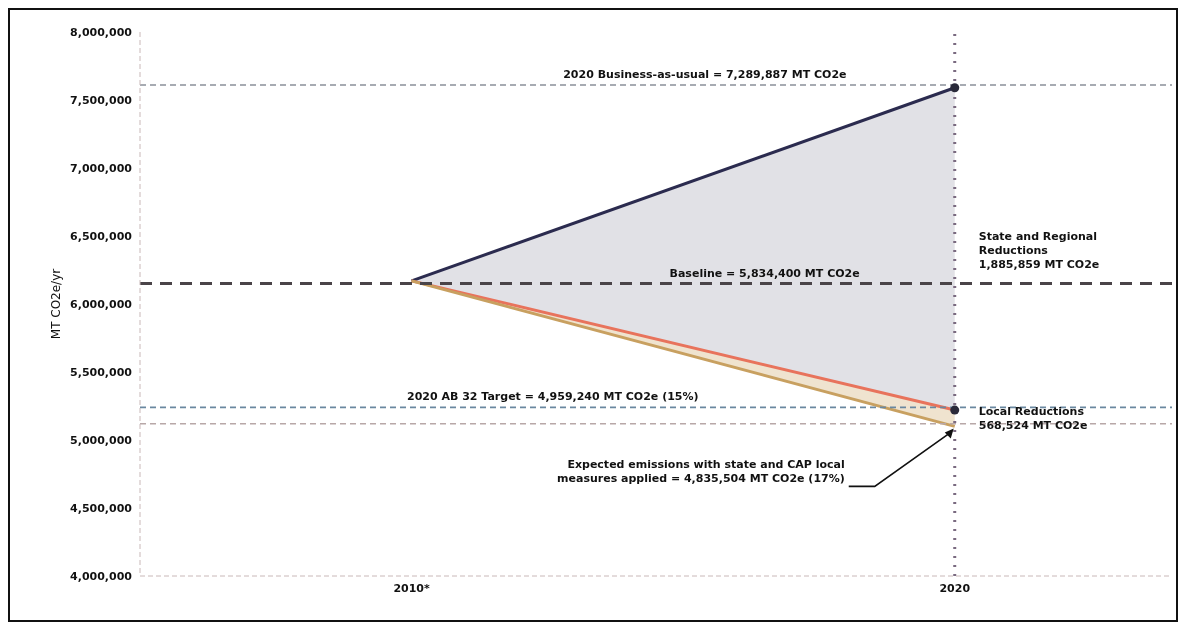 The width and height of the screenshot is (1189, 632). What do you see at coordinates (101, 440) in the screenshot?
I see `y-tick-label: 5,000,000` at bounding box center [101, 440].